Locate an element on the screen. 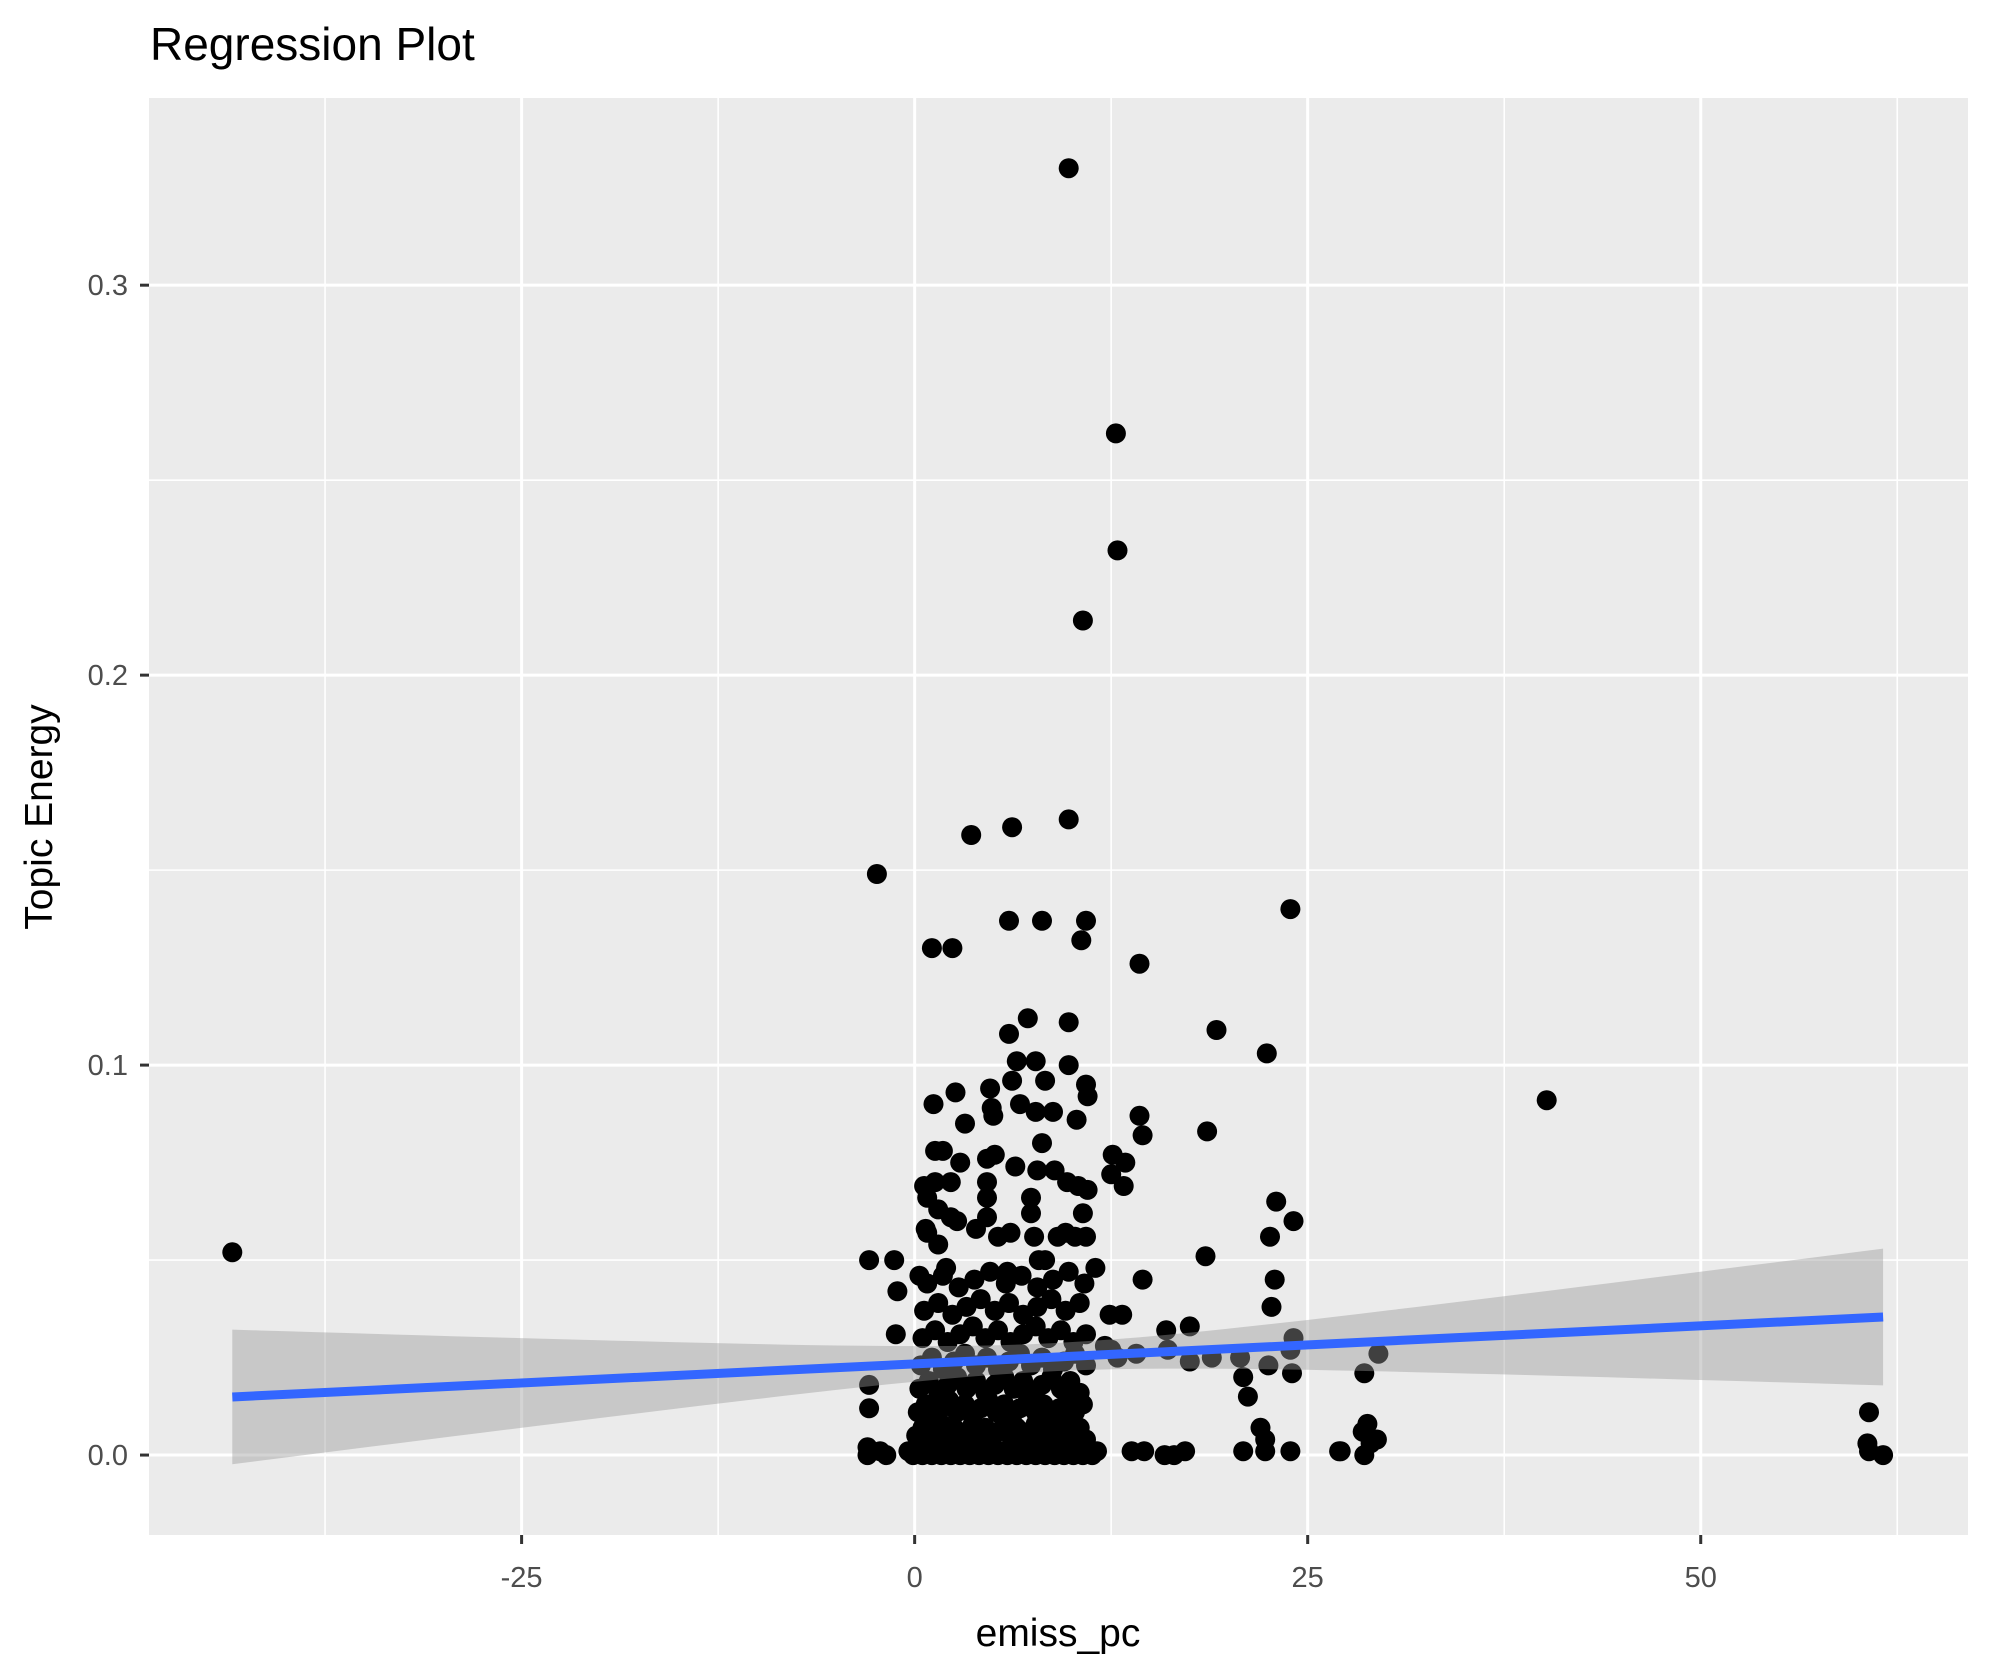 Image resolution: width=1990 pixels, height=1665 pixels. regression-line-path is located at coordinates (1058, 1357).